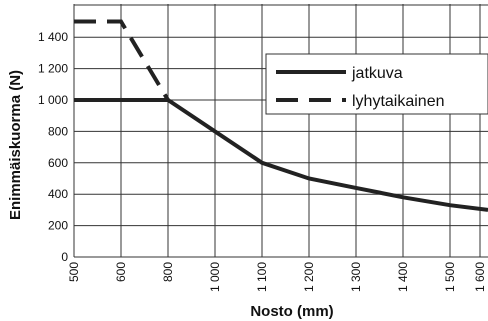 The image size is (488, 321). What do you see at coordinates (58, 226) in the screenshot?
I see `y-tick-label: 200` at bounding box center [58, 226].